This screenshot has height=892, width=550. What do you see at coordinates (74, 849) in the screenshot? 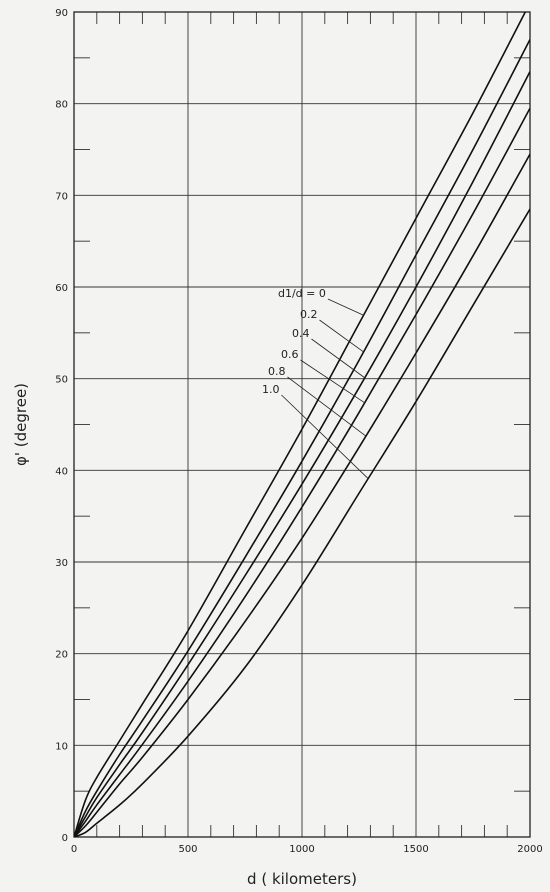
I see `x-tick-label: 0` at bounding box center [74, 849].